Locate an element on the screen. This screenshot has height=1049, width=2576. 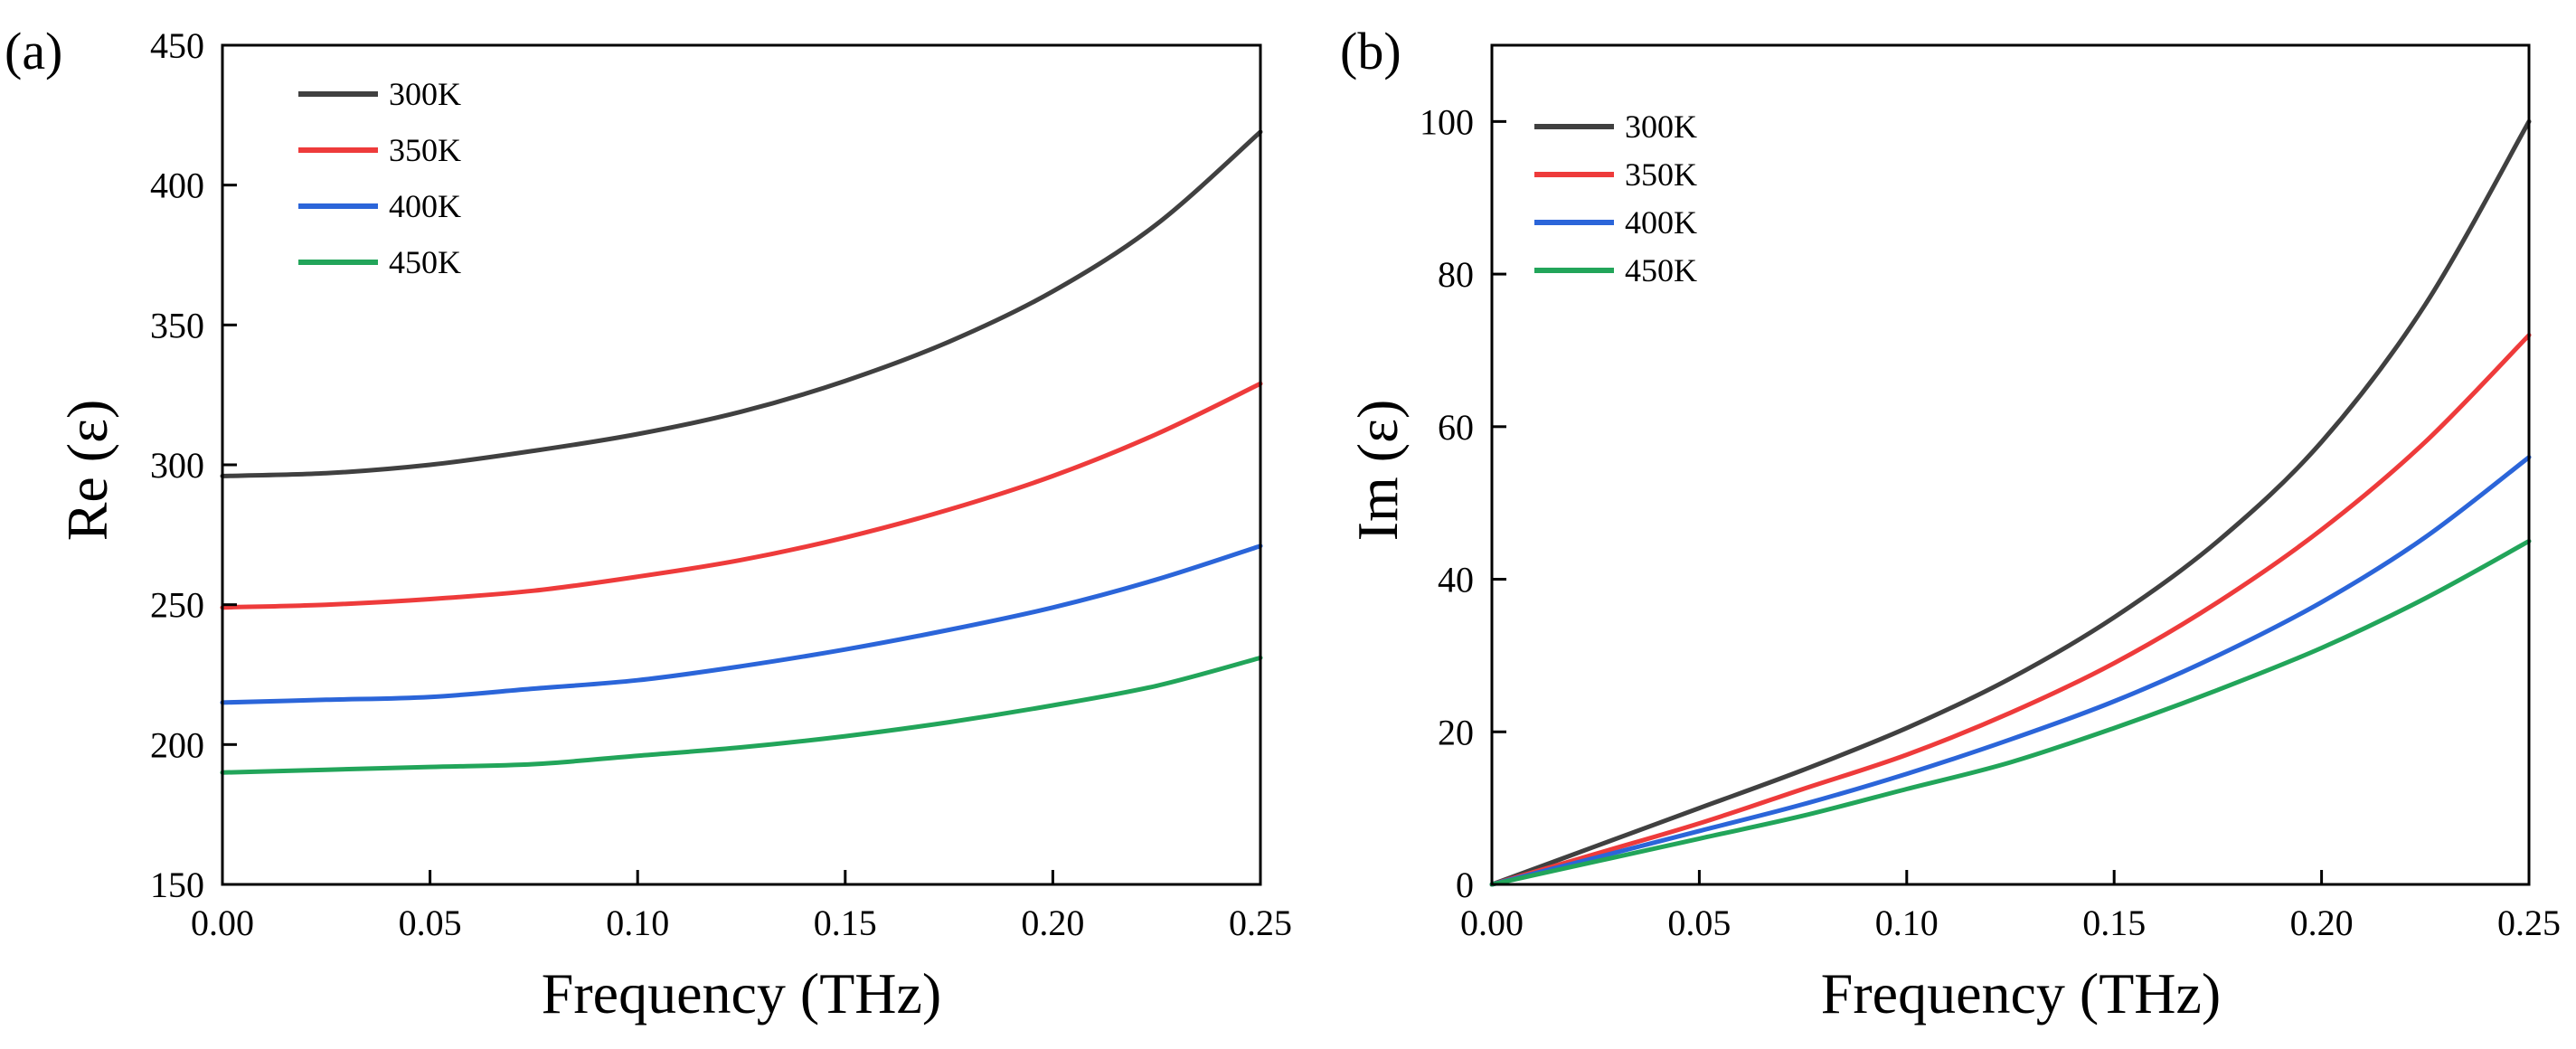
panel-b-y-axis-title: Im (ε) is located at coordinates (1377, 471).